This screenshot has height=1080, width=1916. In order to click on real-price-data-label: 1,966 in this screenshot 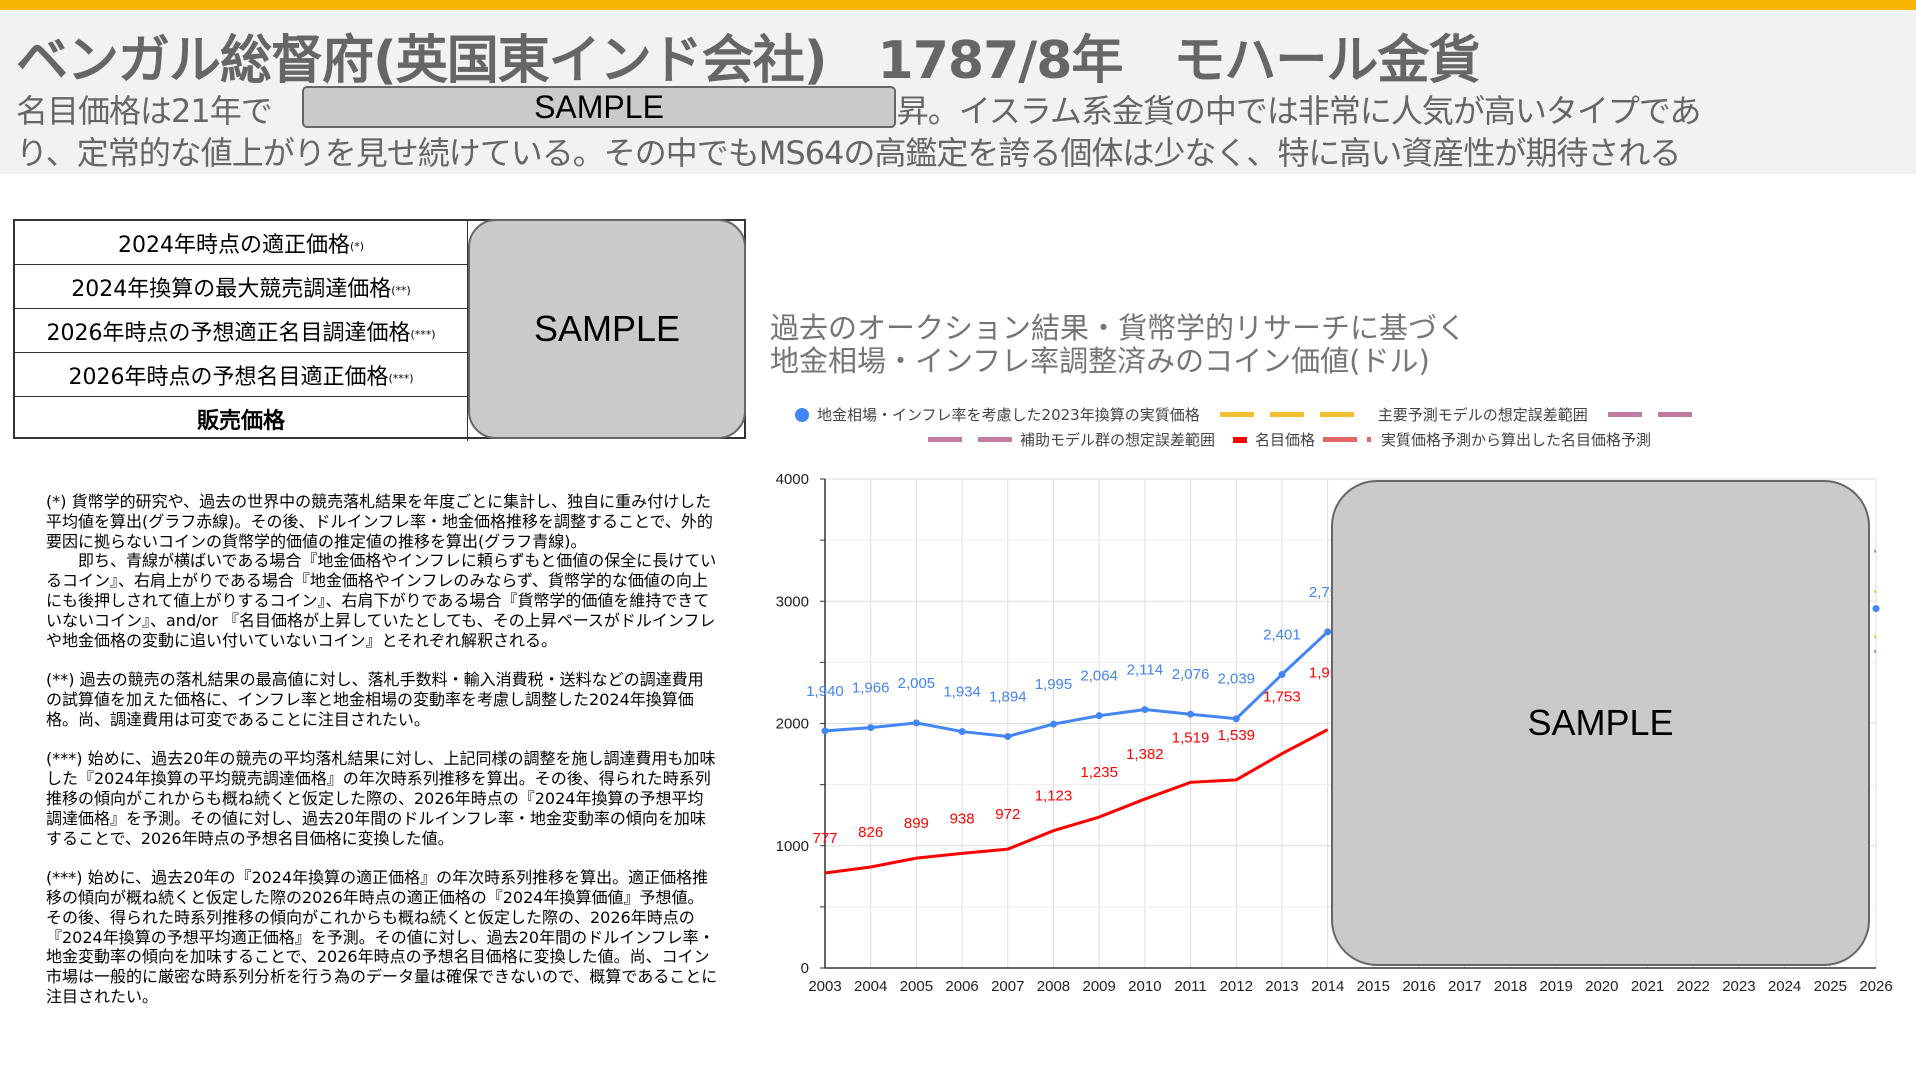, I will do `click(871, 688)`.